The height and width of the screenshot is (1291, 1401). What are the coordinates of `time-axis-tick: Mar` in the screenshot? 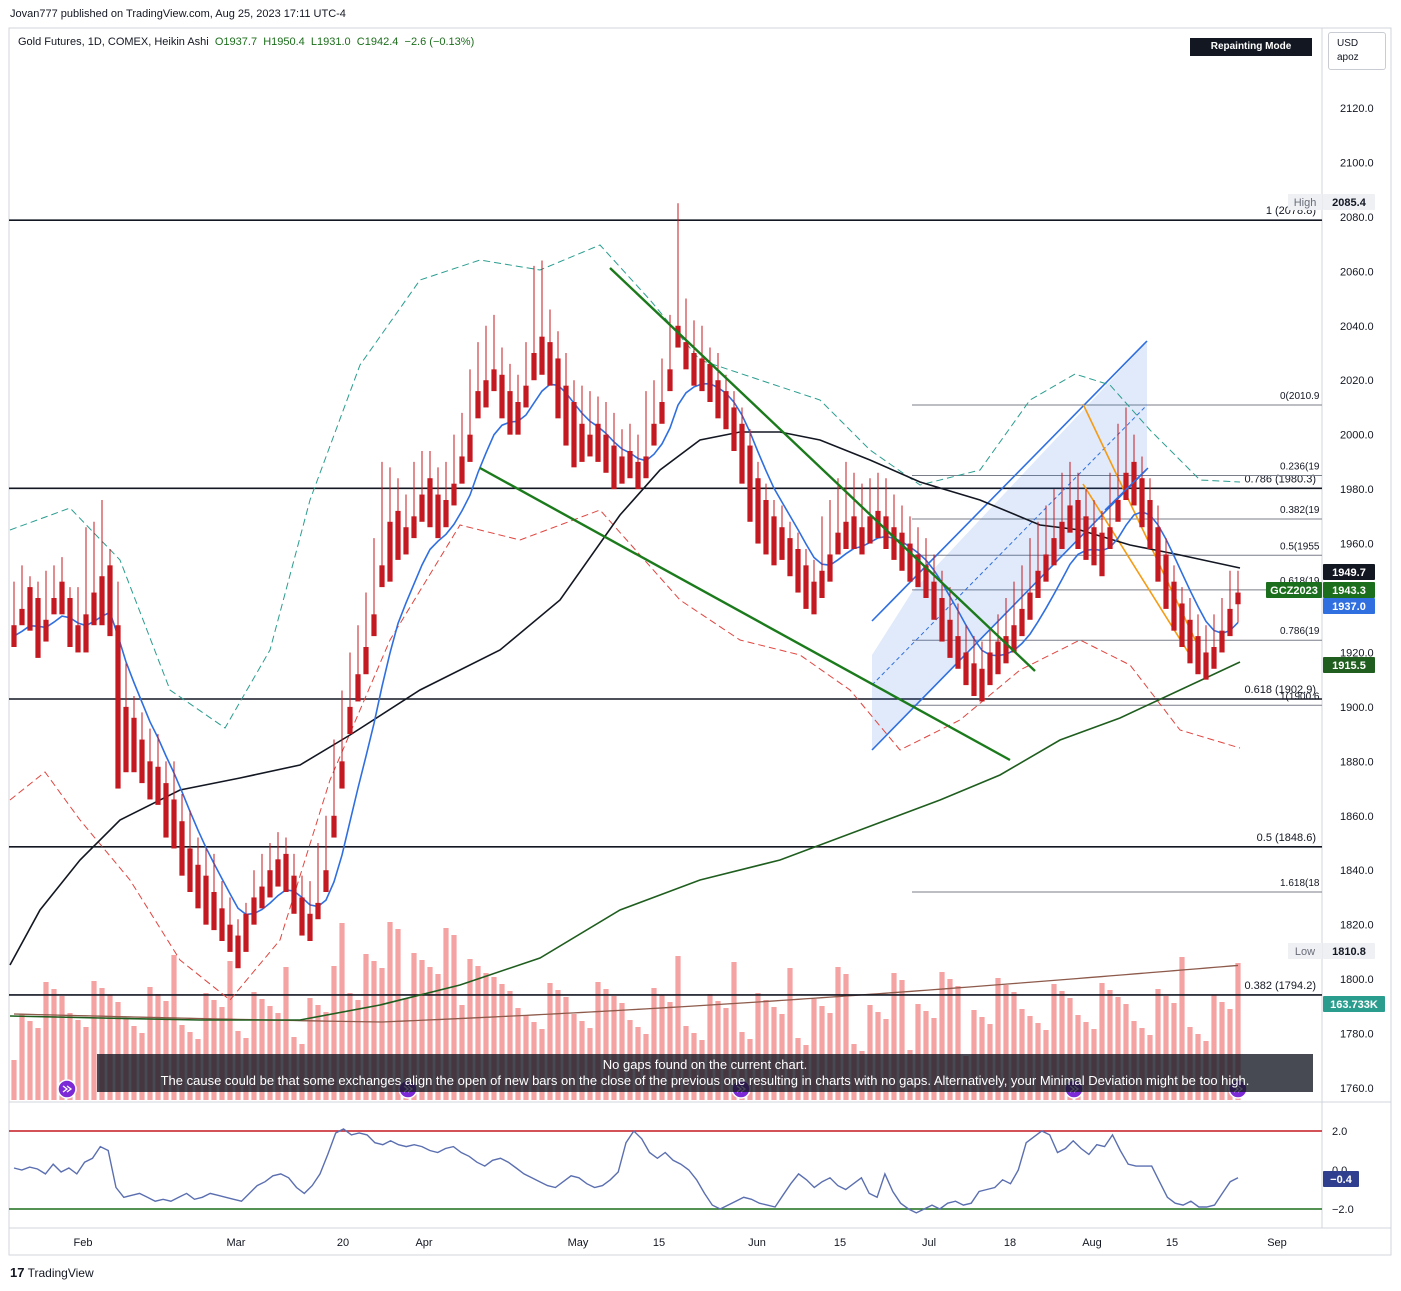 It's located at (236, 1243).